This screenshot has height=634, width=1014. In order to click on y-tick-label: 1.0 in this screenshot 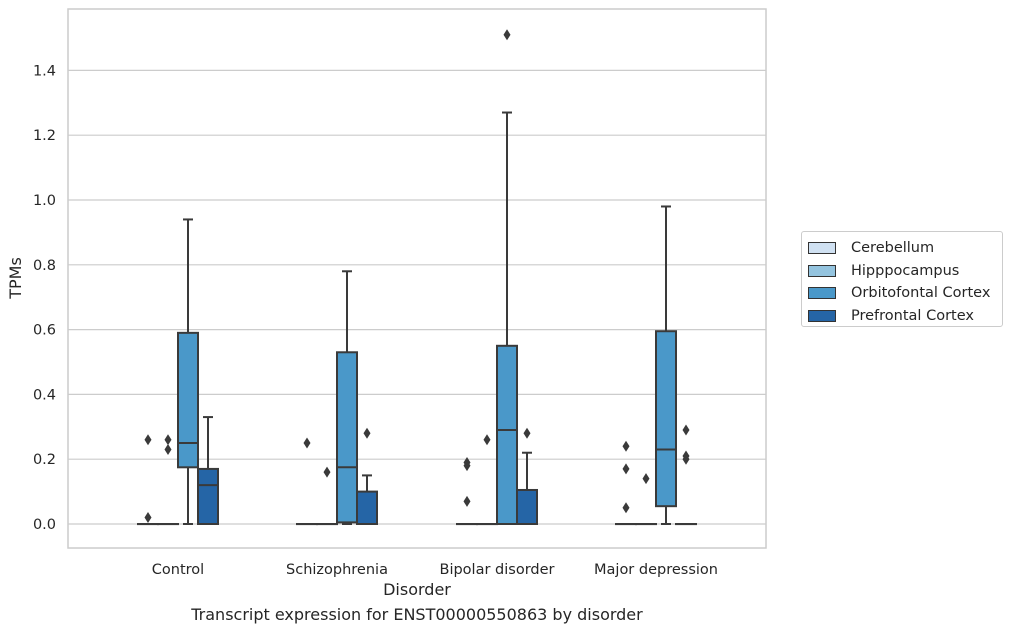, I will do `click(44, 201)`.